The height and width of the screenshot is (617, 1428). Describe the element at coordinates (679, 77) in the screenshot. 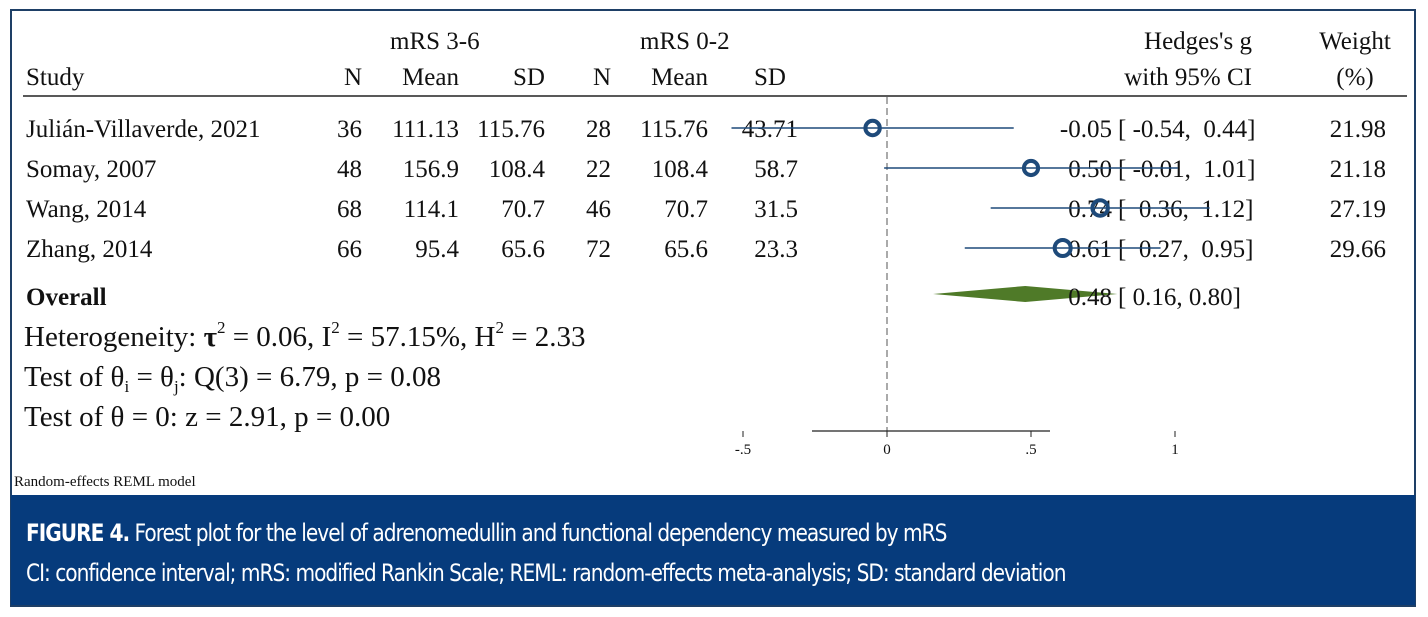

I see `header-mean2: Mean` at that location.